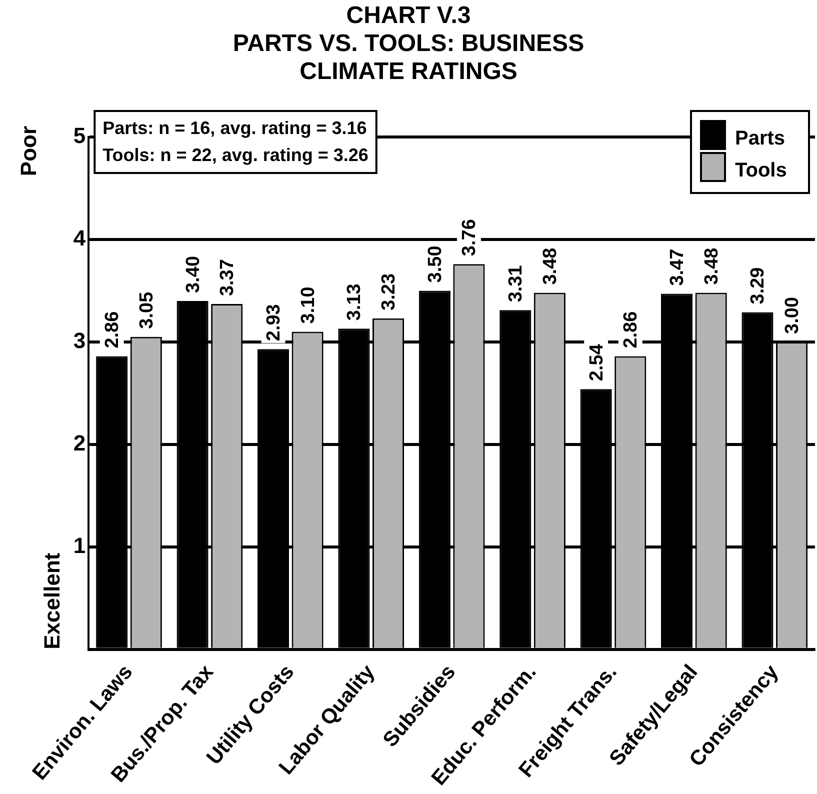  What do you see at coordinates (79, 443) in the screenshot?
I see `y-tick-label: 2` at bounding box center [79, 443].